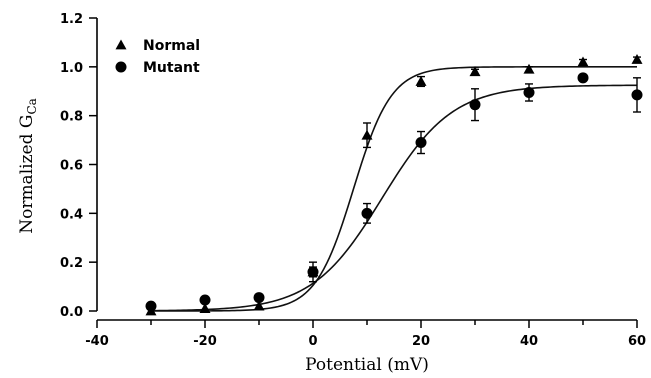  What do you see at coordinates (171, 68) in the screenshot?
I see `legend-label-mutant: Mutant` at bounding box center [171, 68].